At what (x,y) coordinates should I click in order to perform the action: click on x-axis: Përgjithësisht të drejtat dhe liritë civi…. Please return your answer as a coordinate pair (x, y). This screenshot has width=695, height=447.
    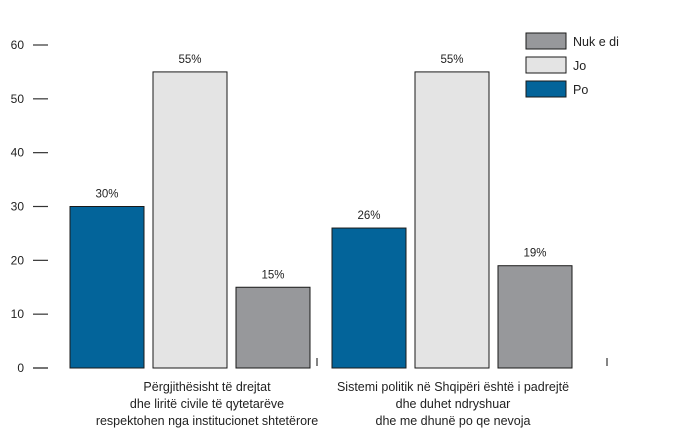
    Looking at the image, I should click on (320, 393).